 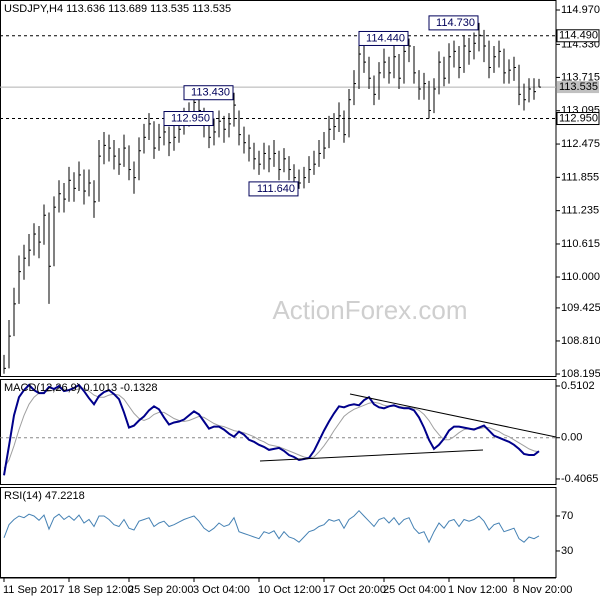 I want to click on panel-title: RSI(14) 47.2218, so click(x=44, y=496).